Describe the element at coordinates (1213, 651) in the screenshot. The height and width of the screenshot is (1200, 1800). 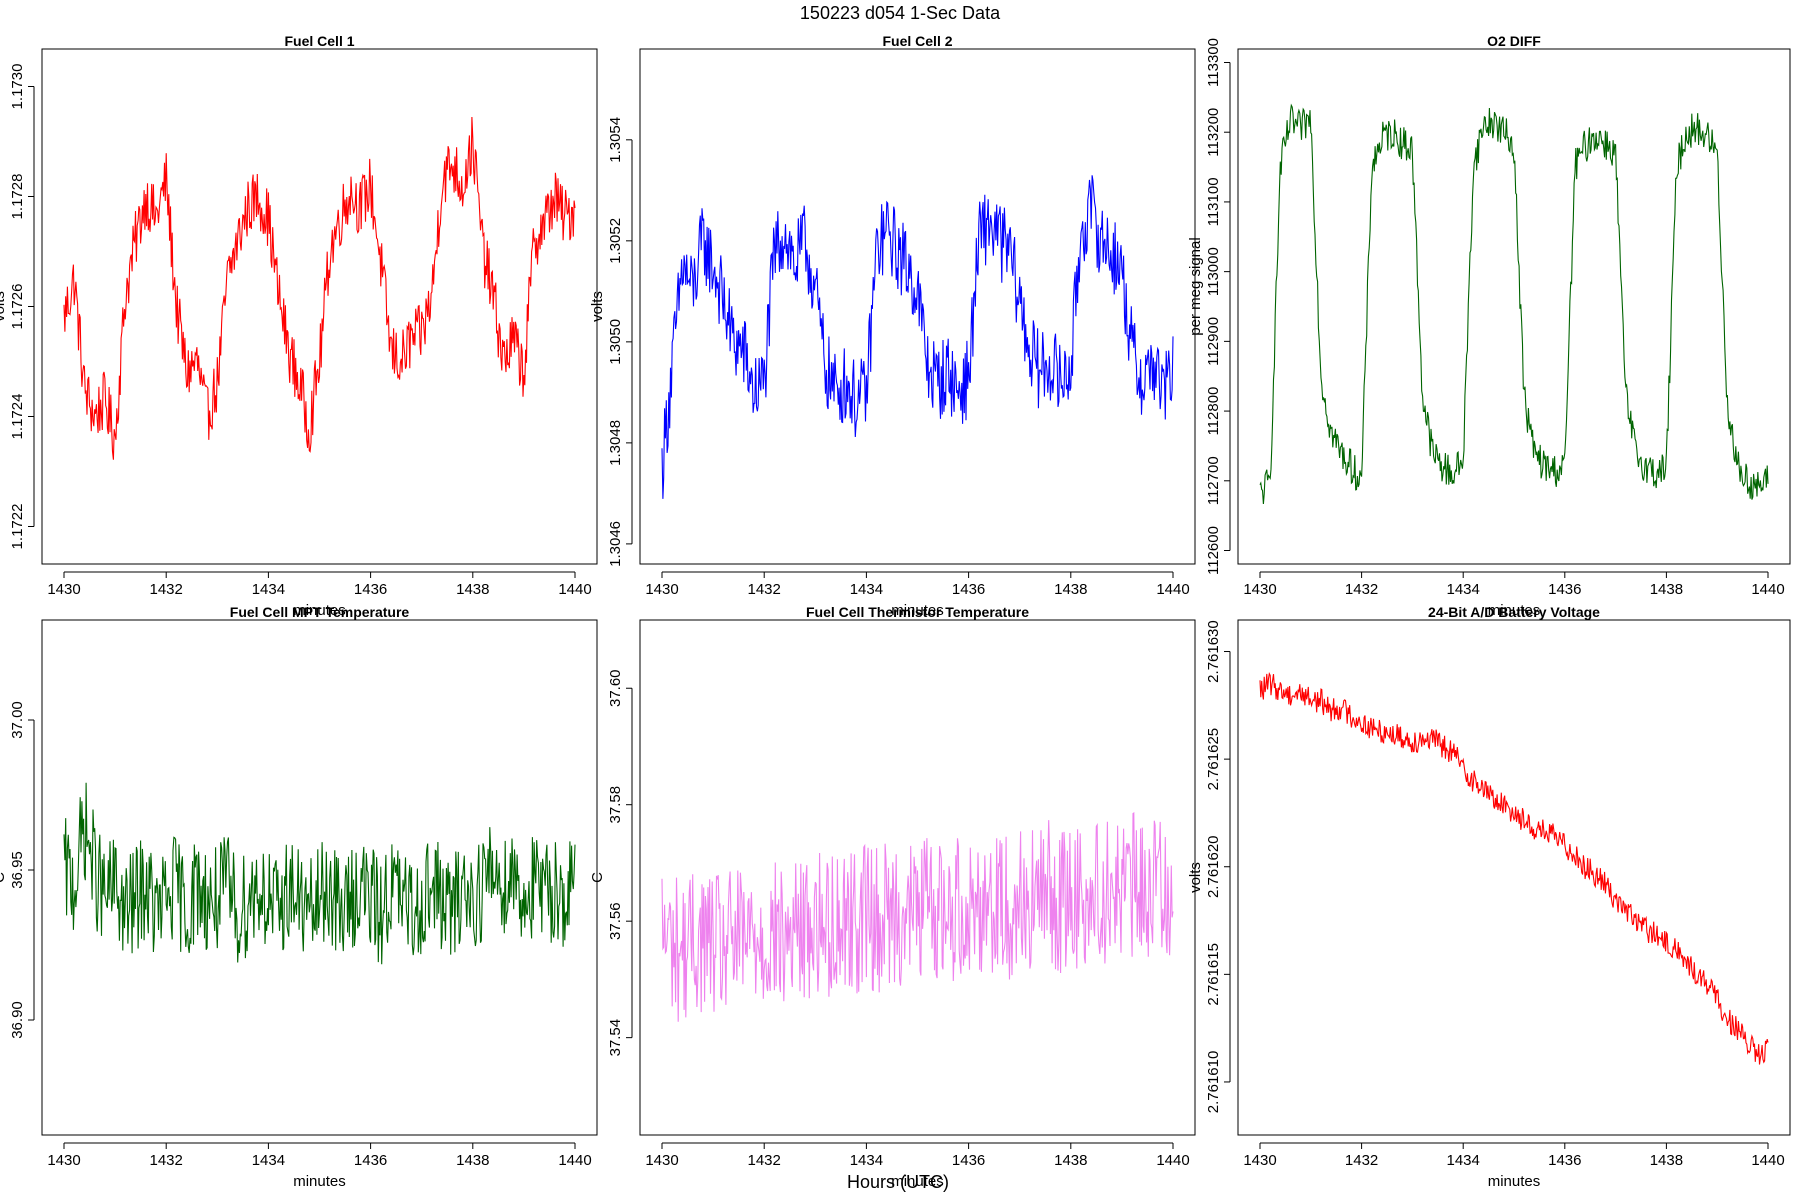
I see `y-tick-label: 2.761630` at that location.